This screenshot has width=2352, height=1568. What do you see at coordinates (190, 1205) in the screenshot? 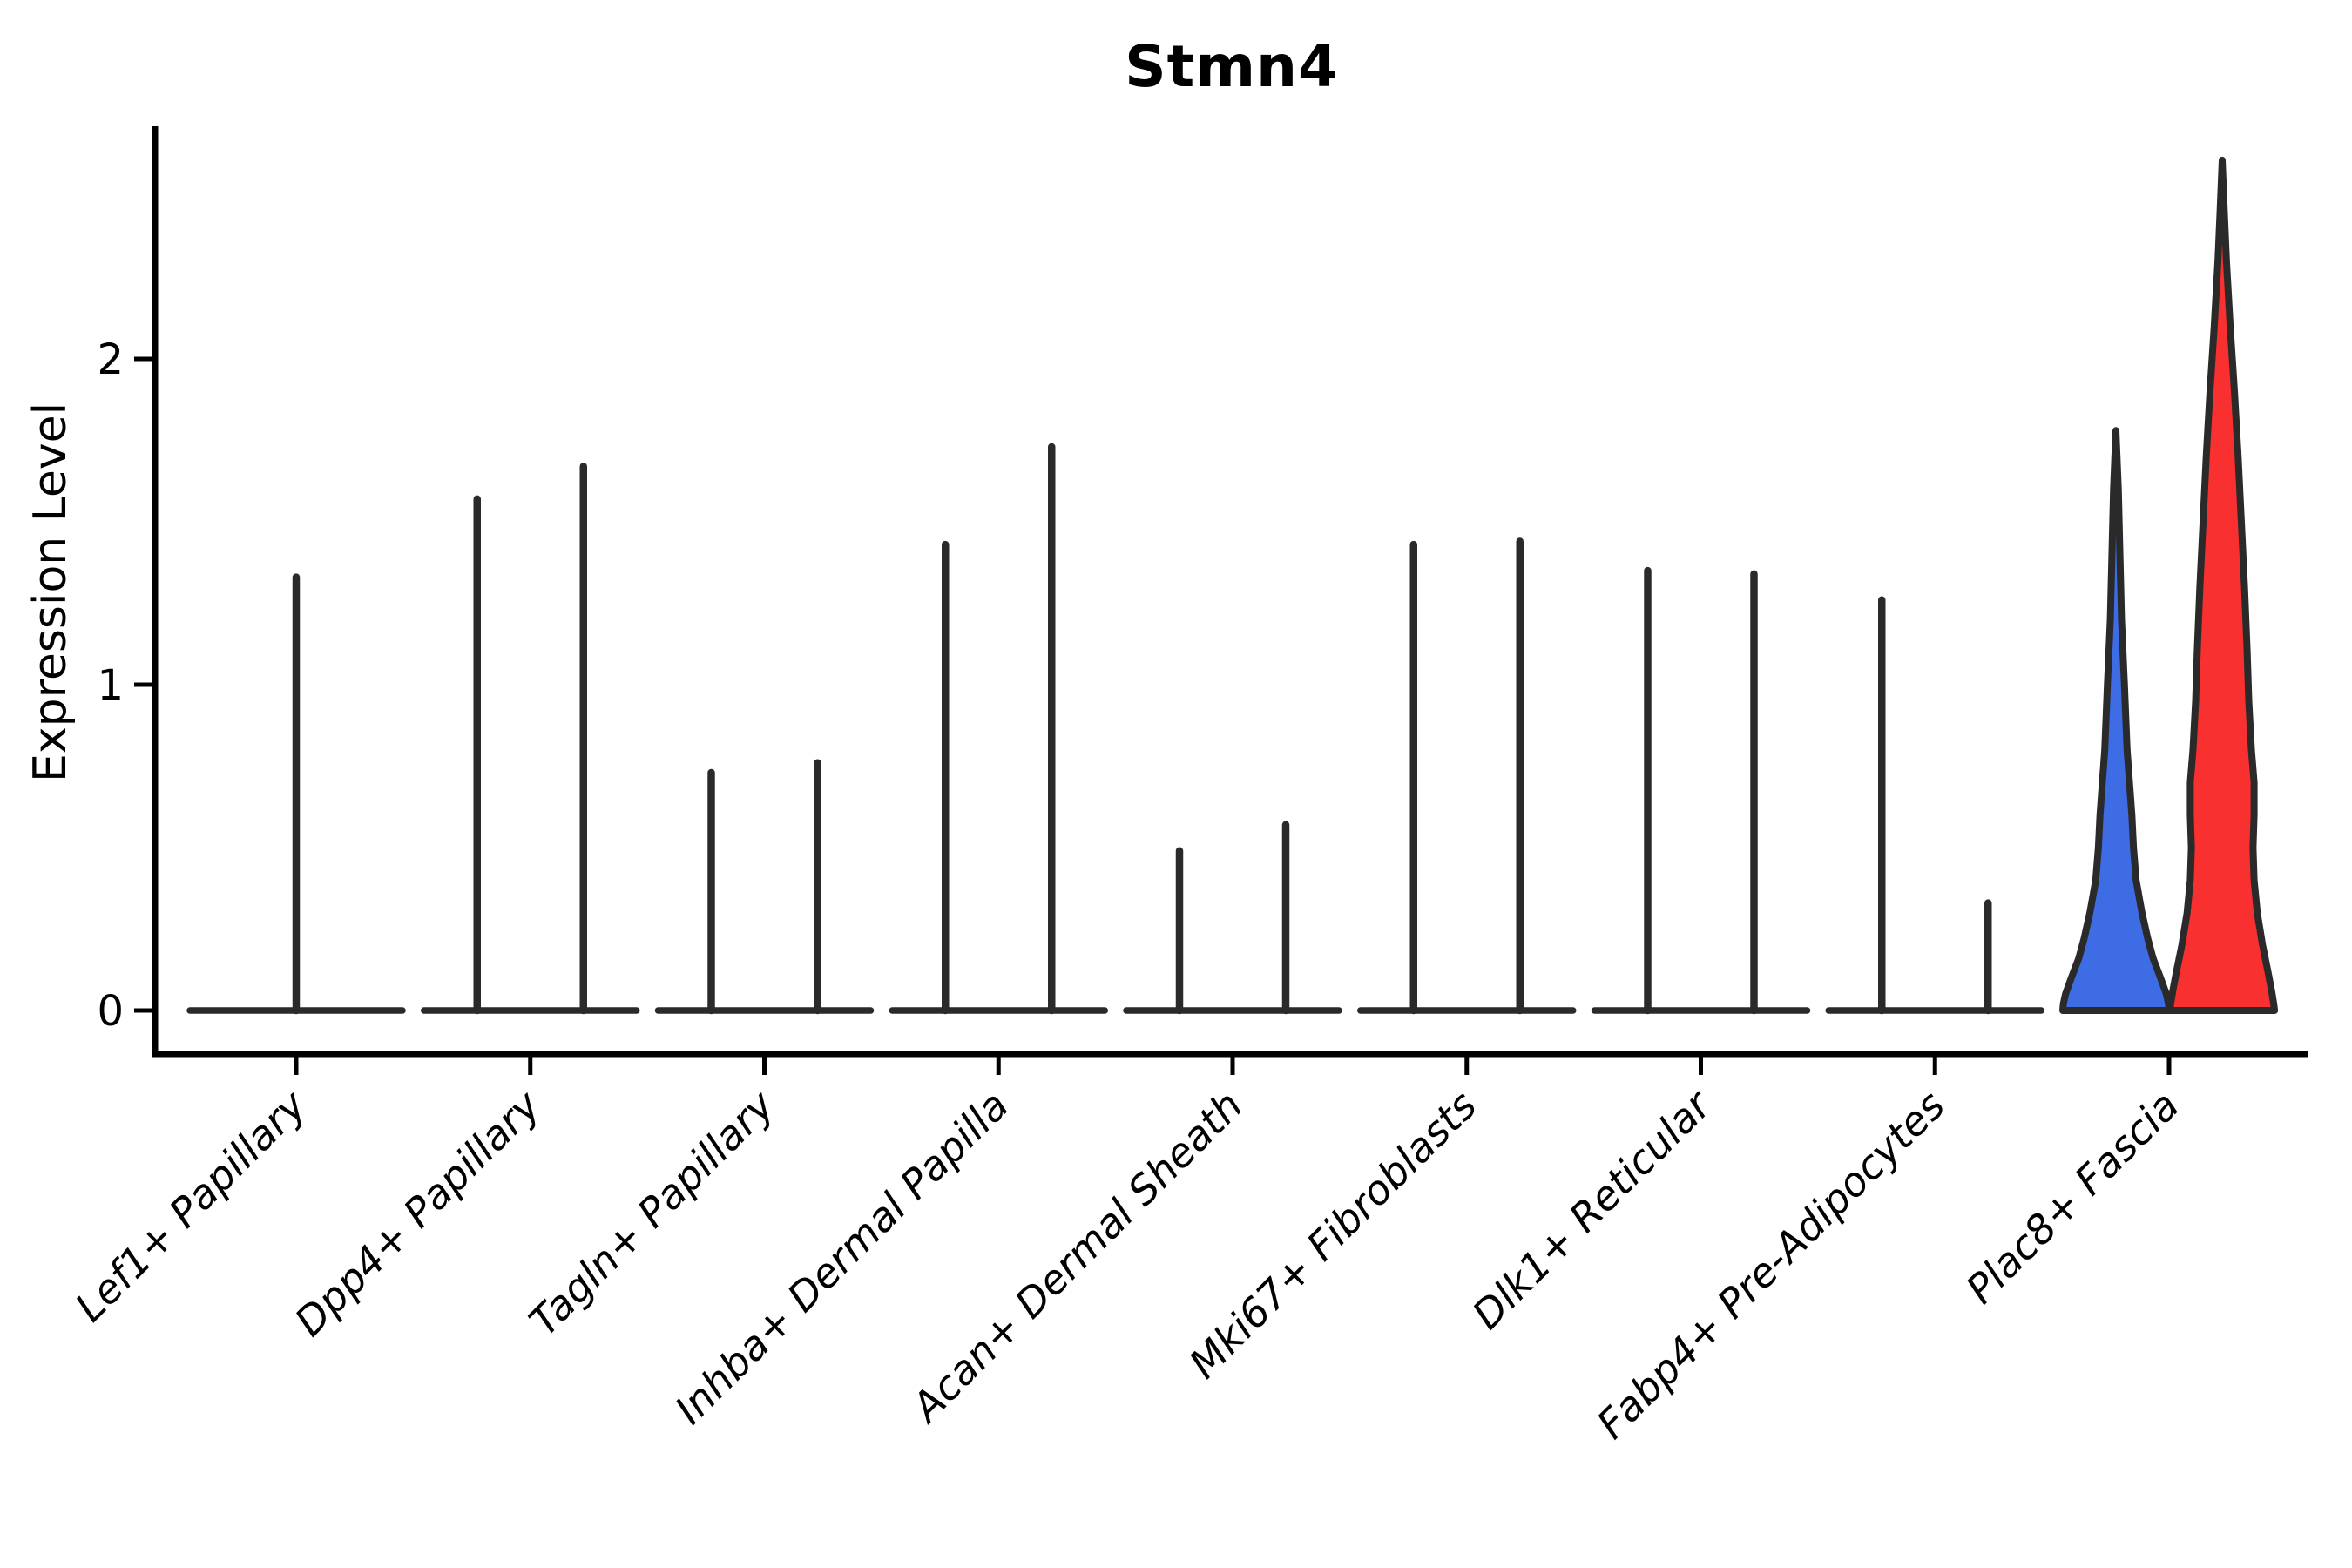
I see `x-tick-label: Lef1+ Papillary` at bounding box center [190, 1205].